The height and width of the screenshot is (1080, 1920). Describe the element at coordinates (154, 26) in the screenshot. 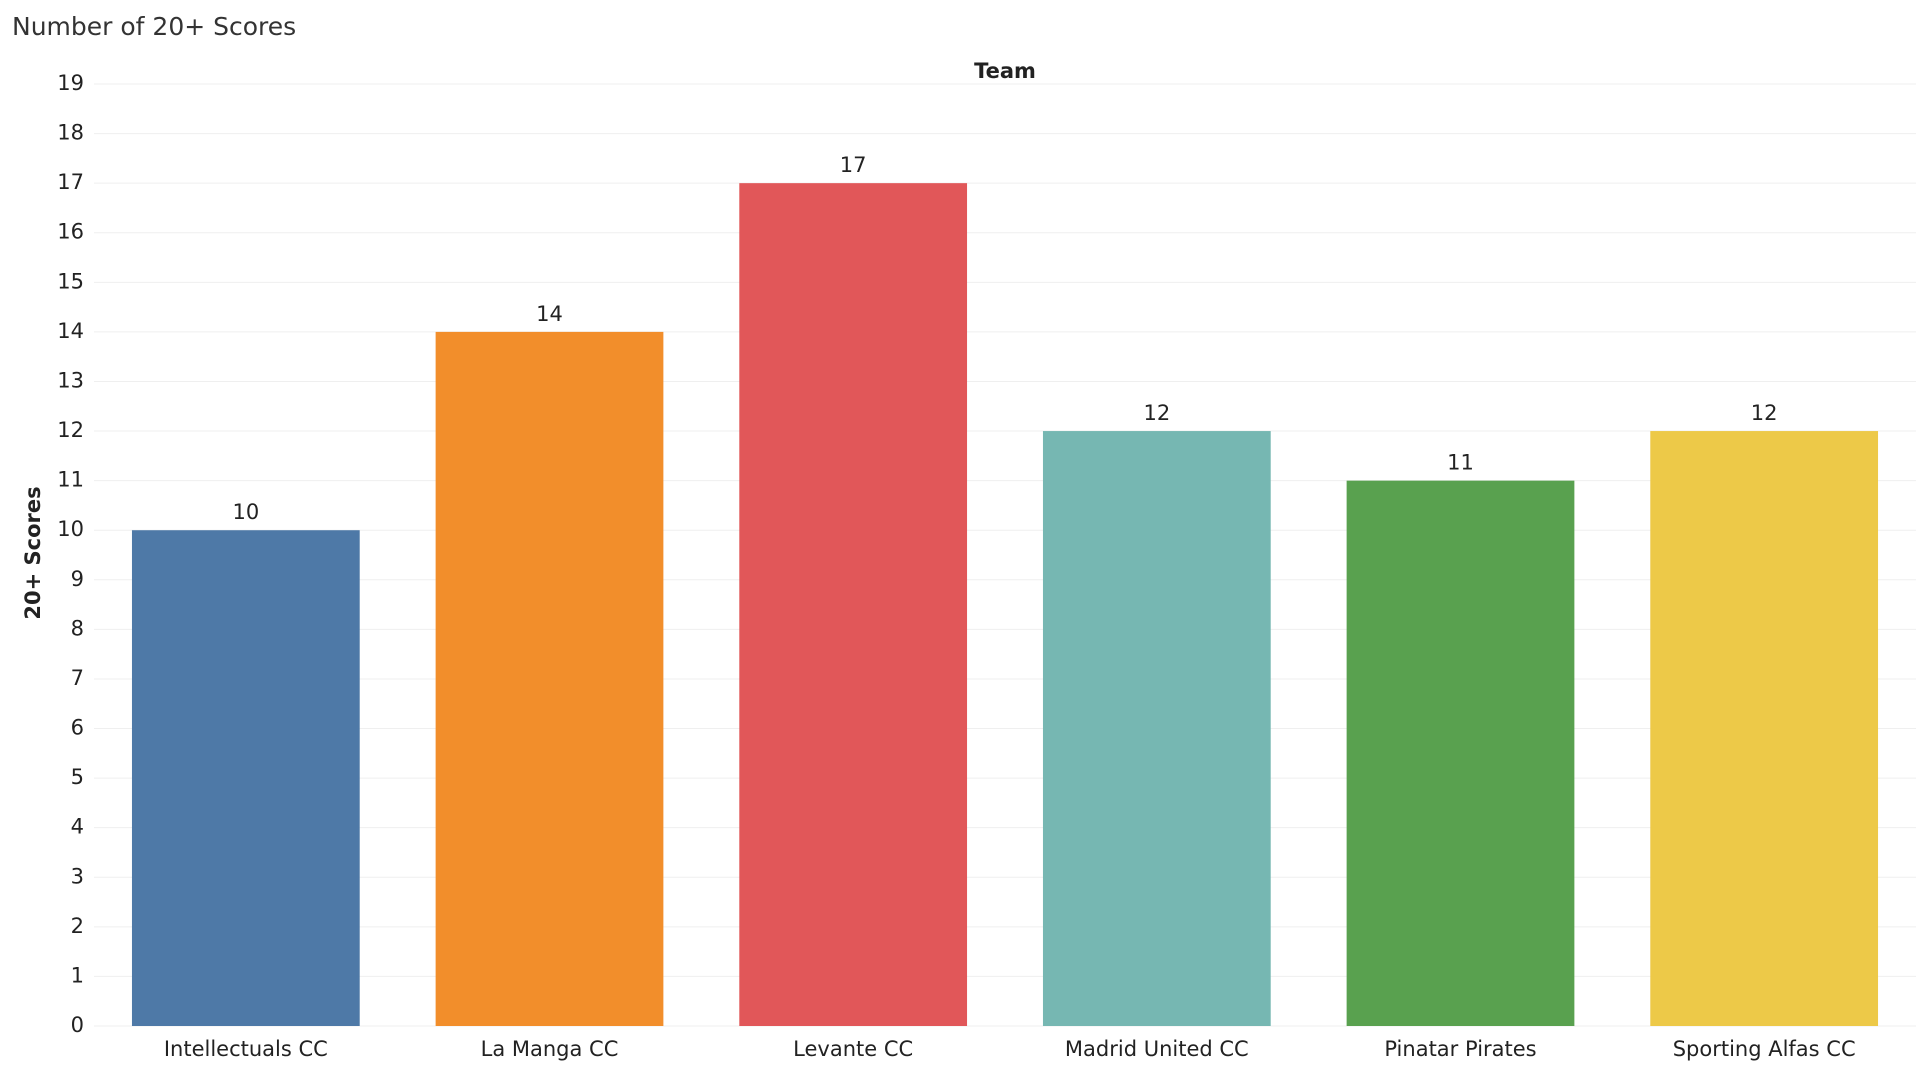

I see `chart-title: Number of 20+ Scores` at that location.